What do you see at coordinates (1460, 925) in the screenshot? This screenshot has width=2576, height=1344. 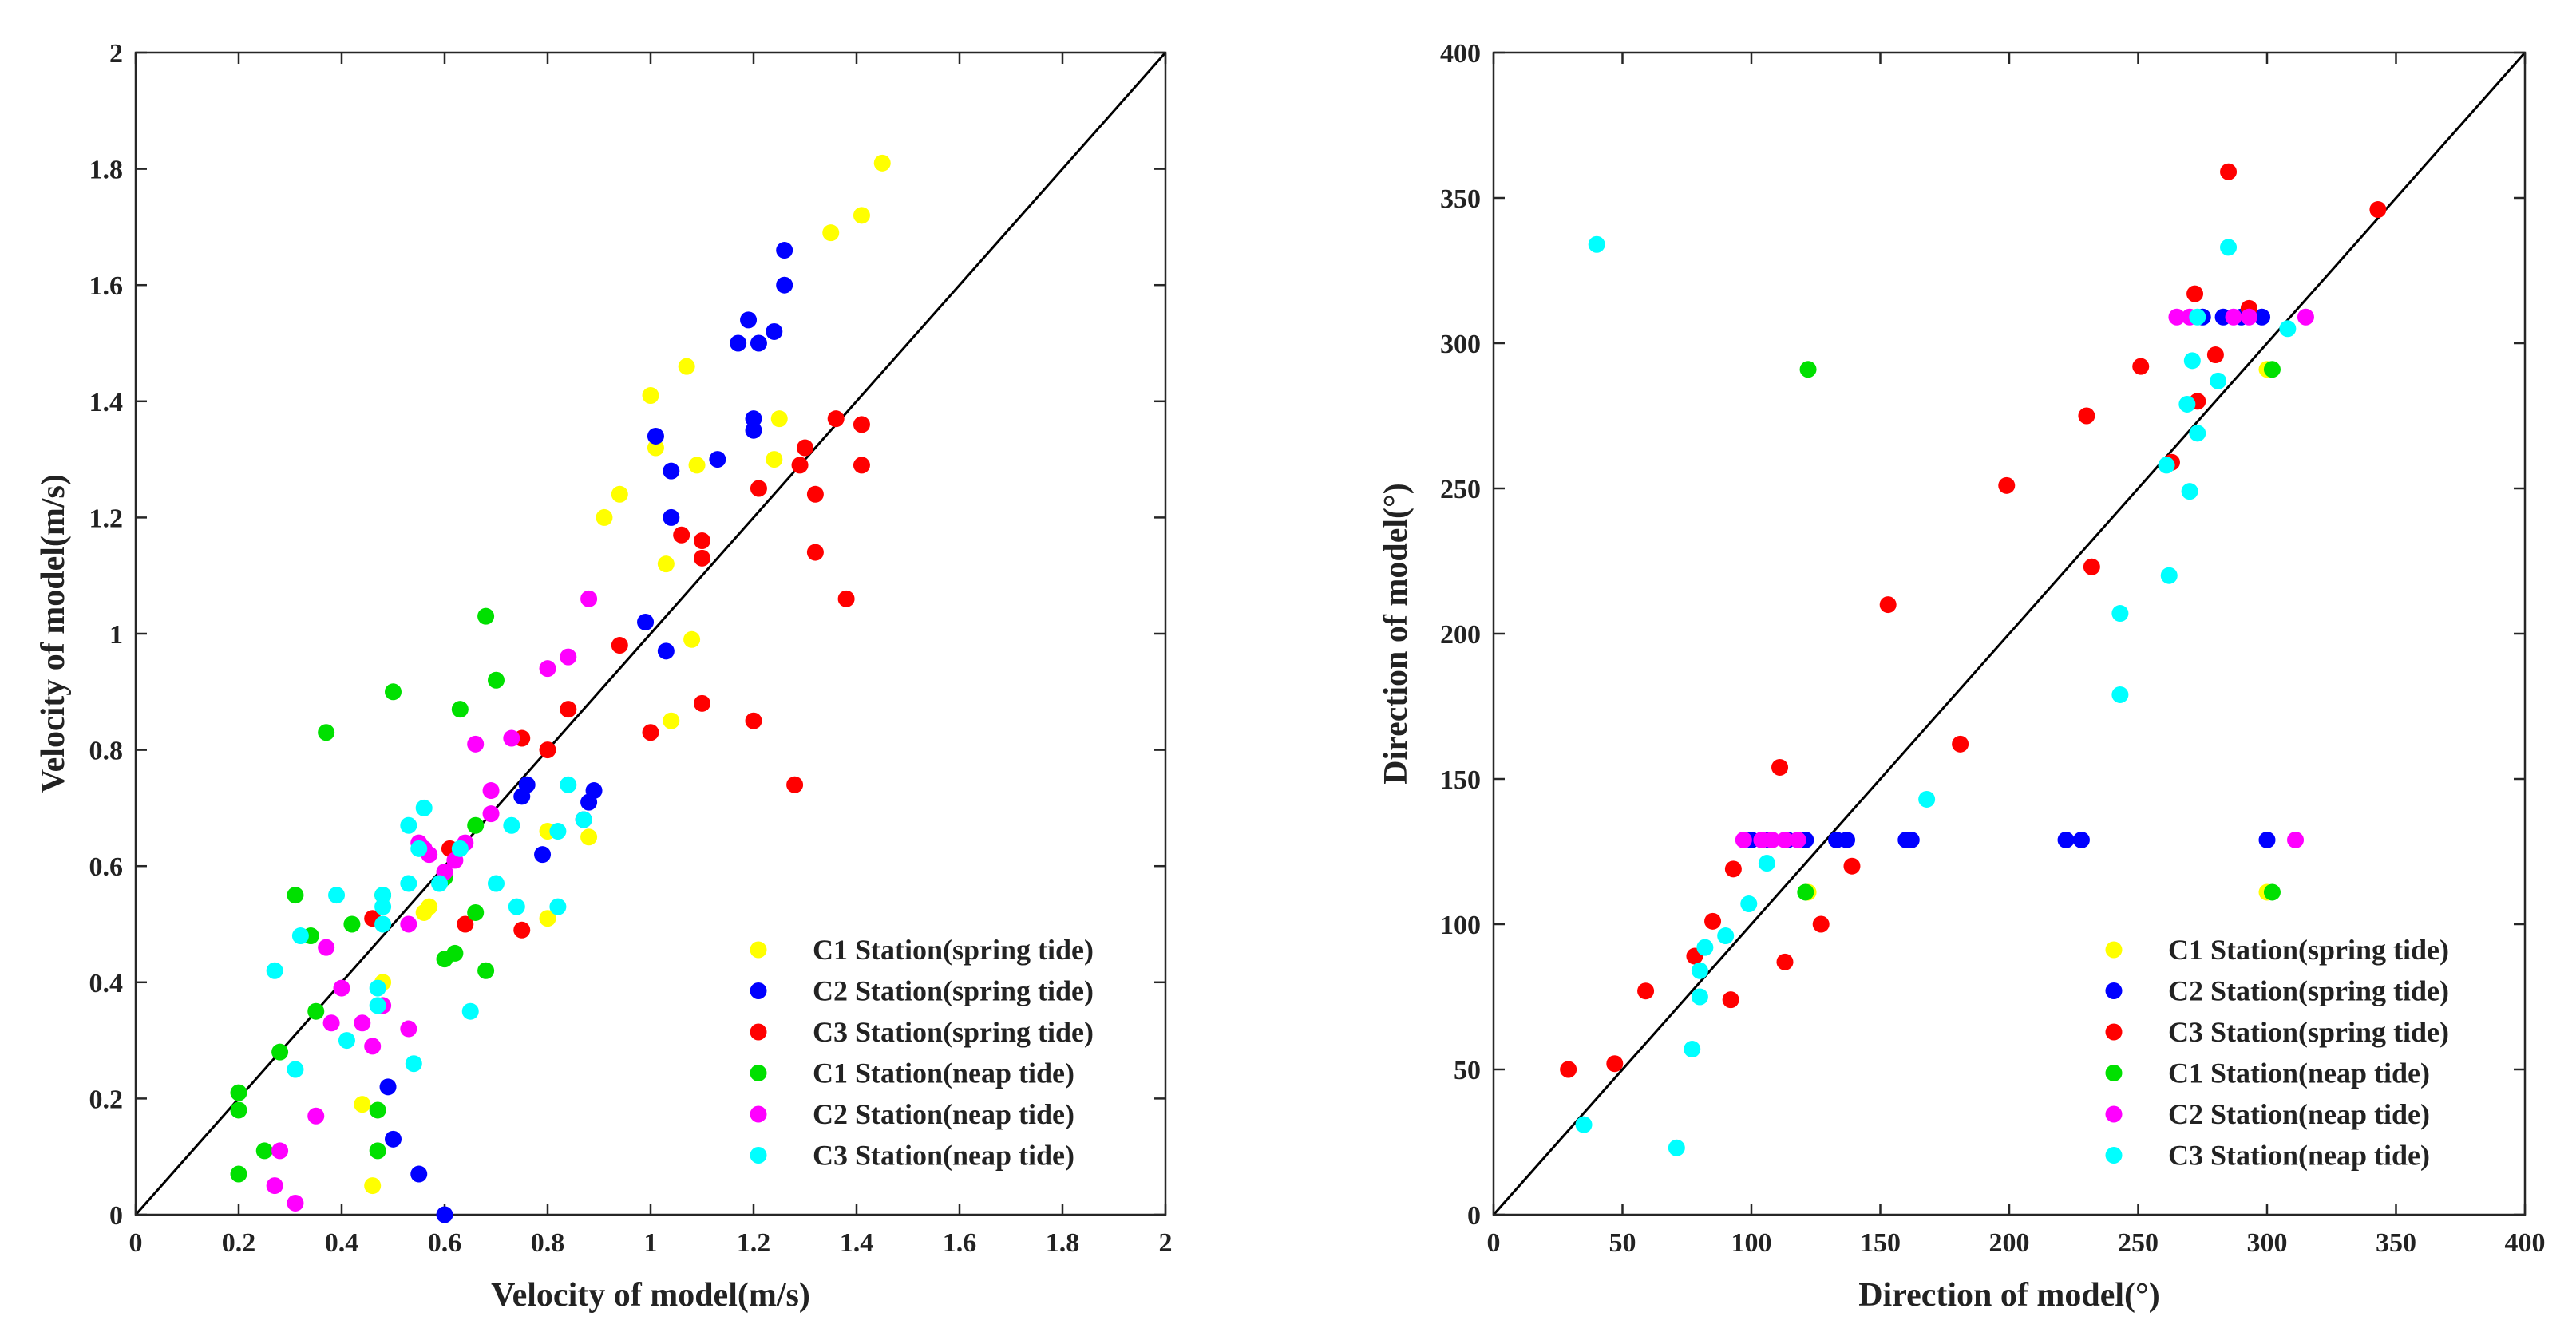 I see `right-y-tick-label: 100` at bounding box center [1460, 925].